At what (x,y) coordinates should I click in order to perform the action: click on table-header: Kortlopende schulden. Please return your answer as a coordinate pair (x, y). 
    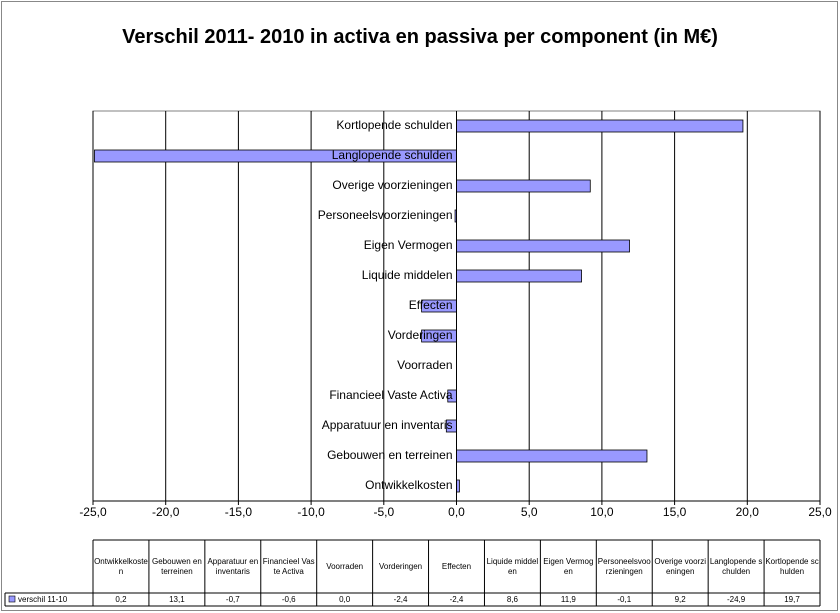
    Looking at the image, I should click on (792, 566).